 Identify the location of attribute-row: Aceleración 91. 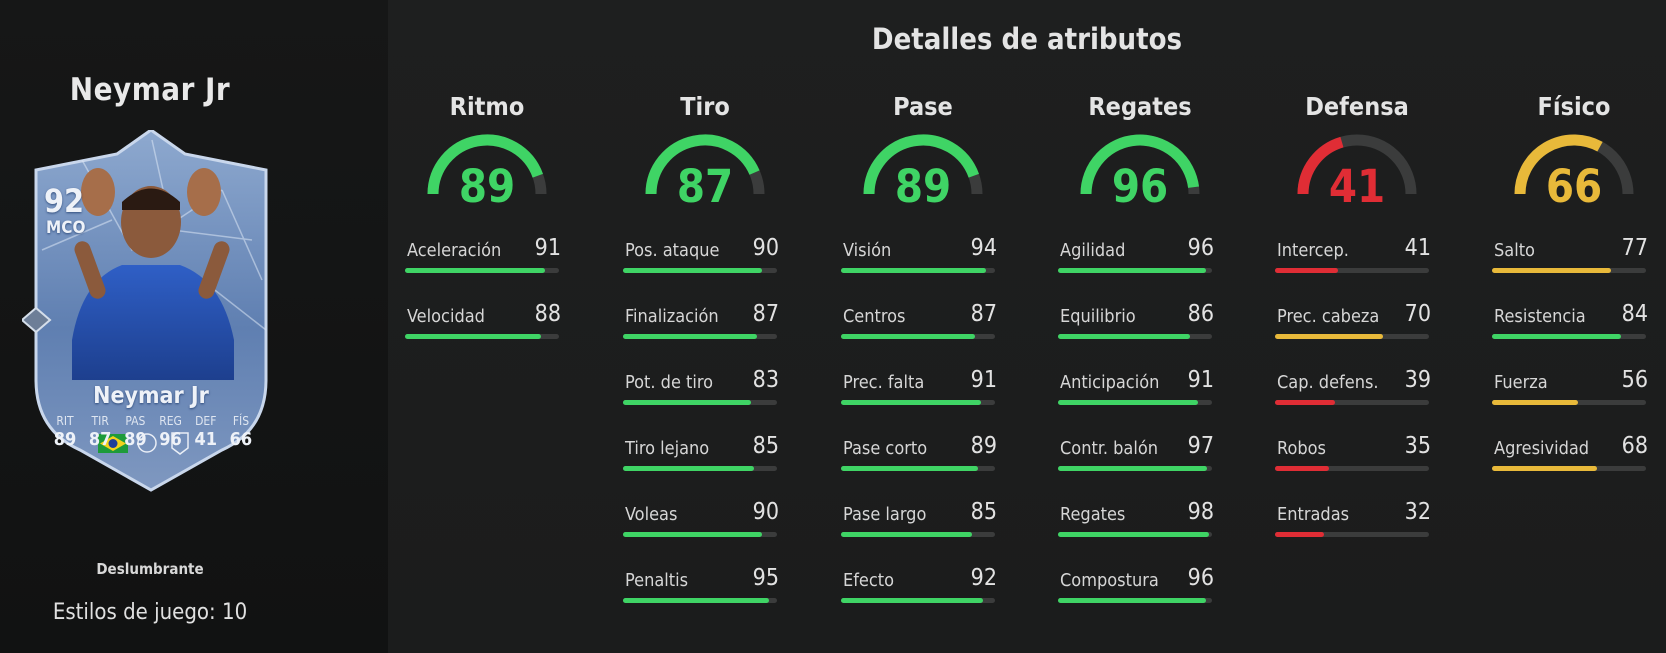
(487, 257).